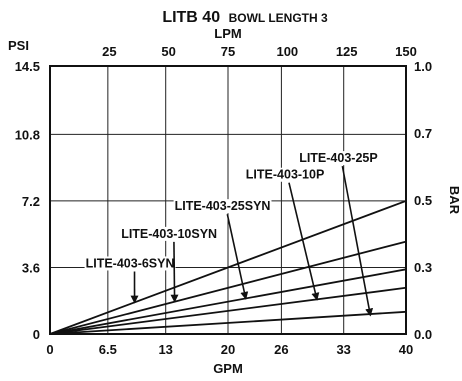  What do you see at coordinates (27, 66) in the screenshot?
I see `y-left-tick-label: 14.5` at bounding box center [27, 66].